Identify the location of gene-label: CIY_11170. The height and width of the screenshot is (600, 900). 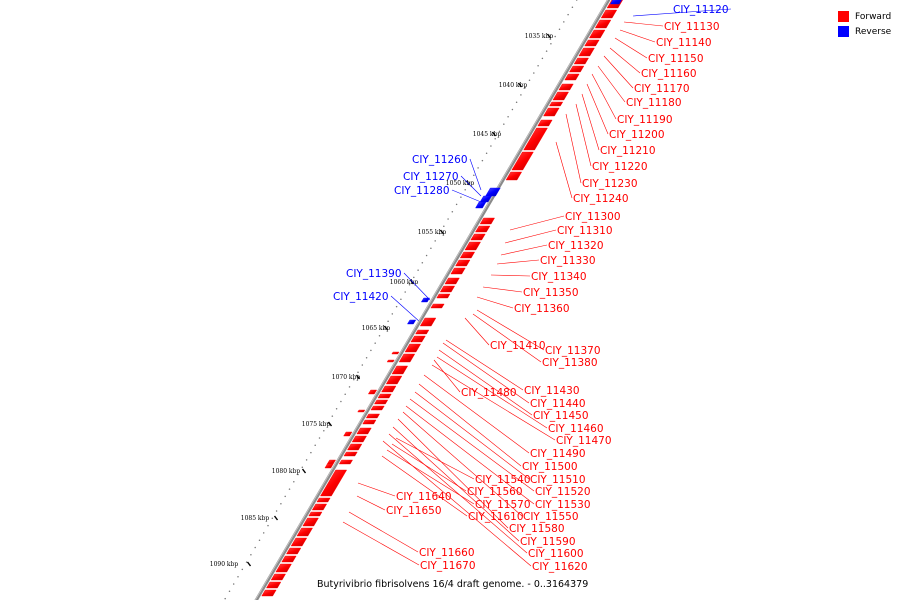
(662, 89).